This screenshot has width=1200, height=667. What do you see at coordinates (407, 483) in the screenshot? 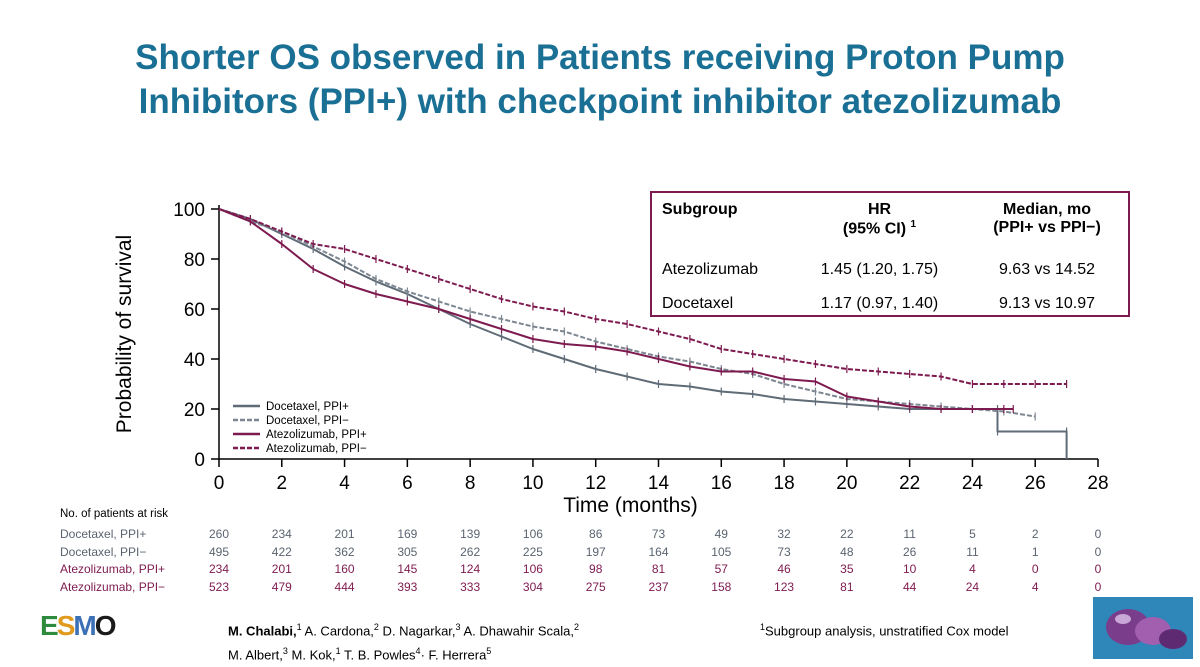
I see `x-tick-label: 6` at bounding box center [407, 483].